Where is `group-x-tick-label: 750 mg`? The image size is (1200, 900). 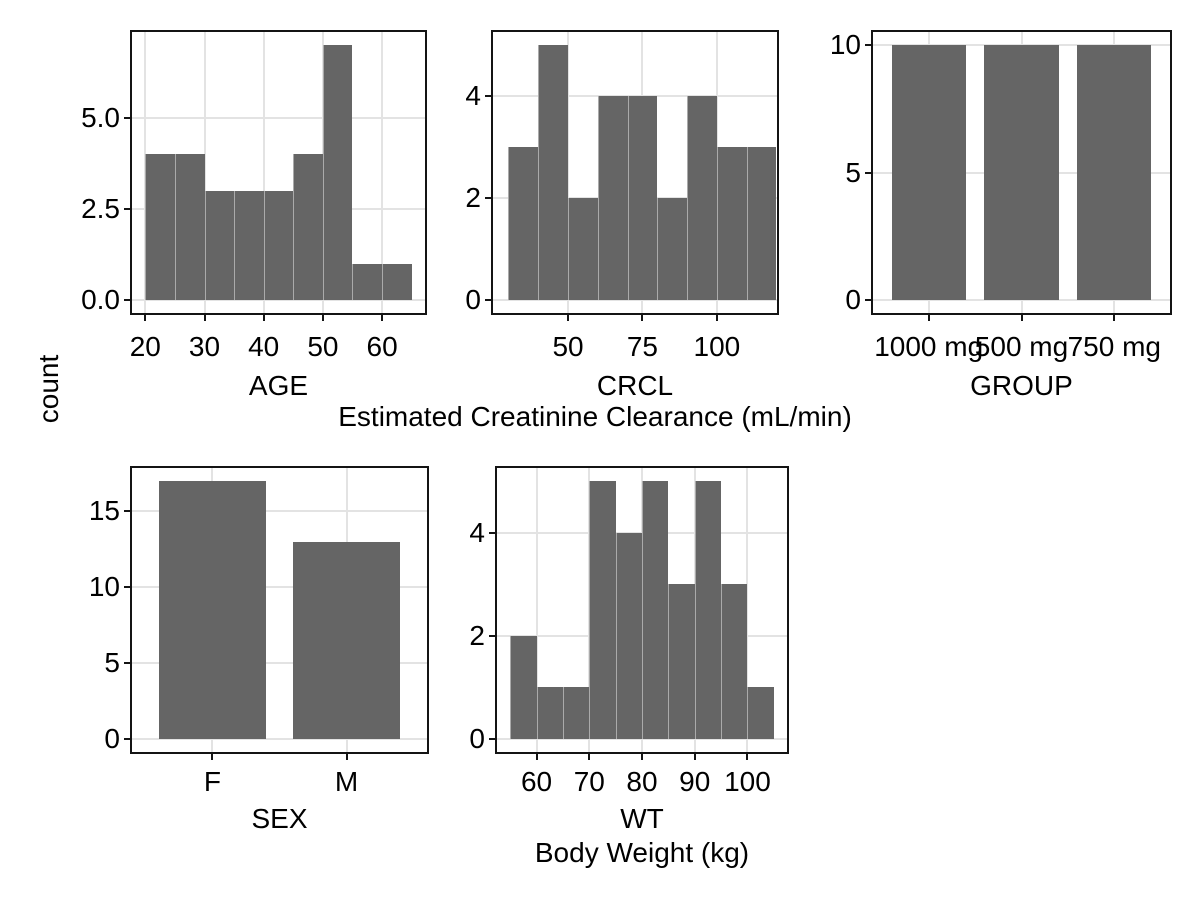
group-x-tick-label: 750 mg is located at coordinates (1114, 346).